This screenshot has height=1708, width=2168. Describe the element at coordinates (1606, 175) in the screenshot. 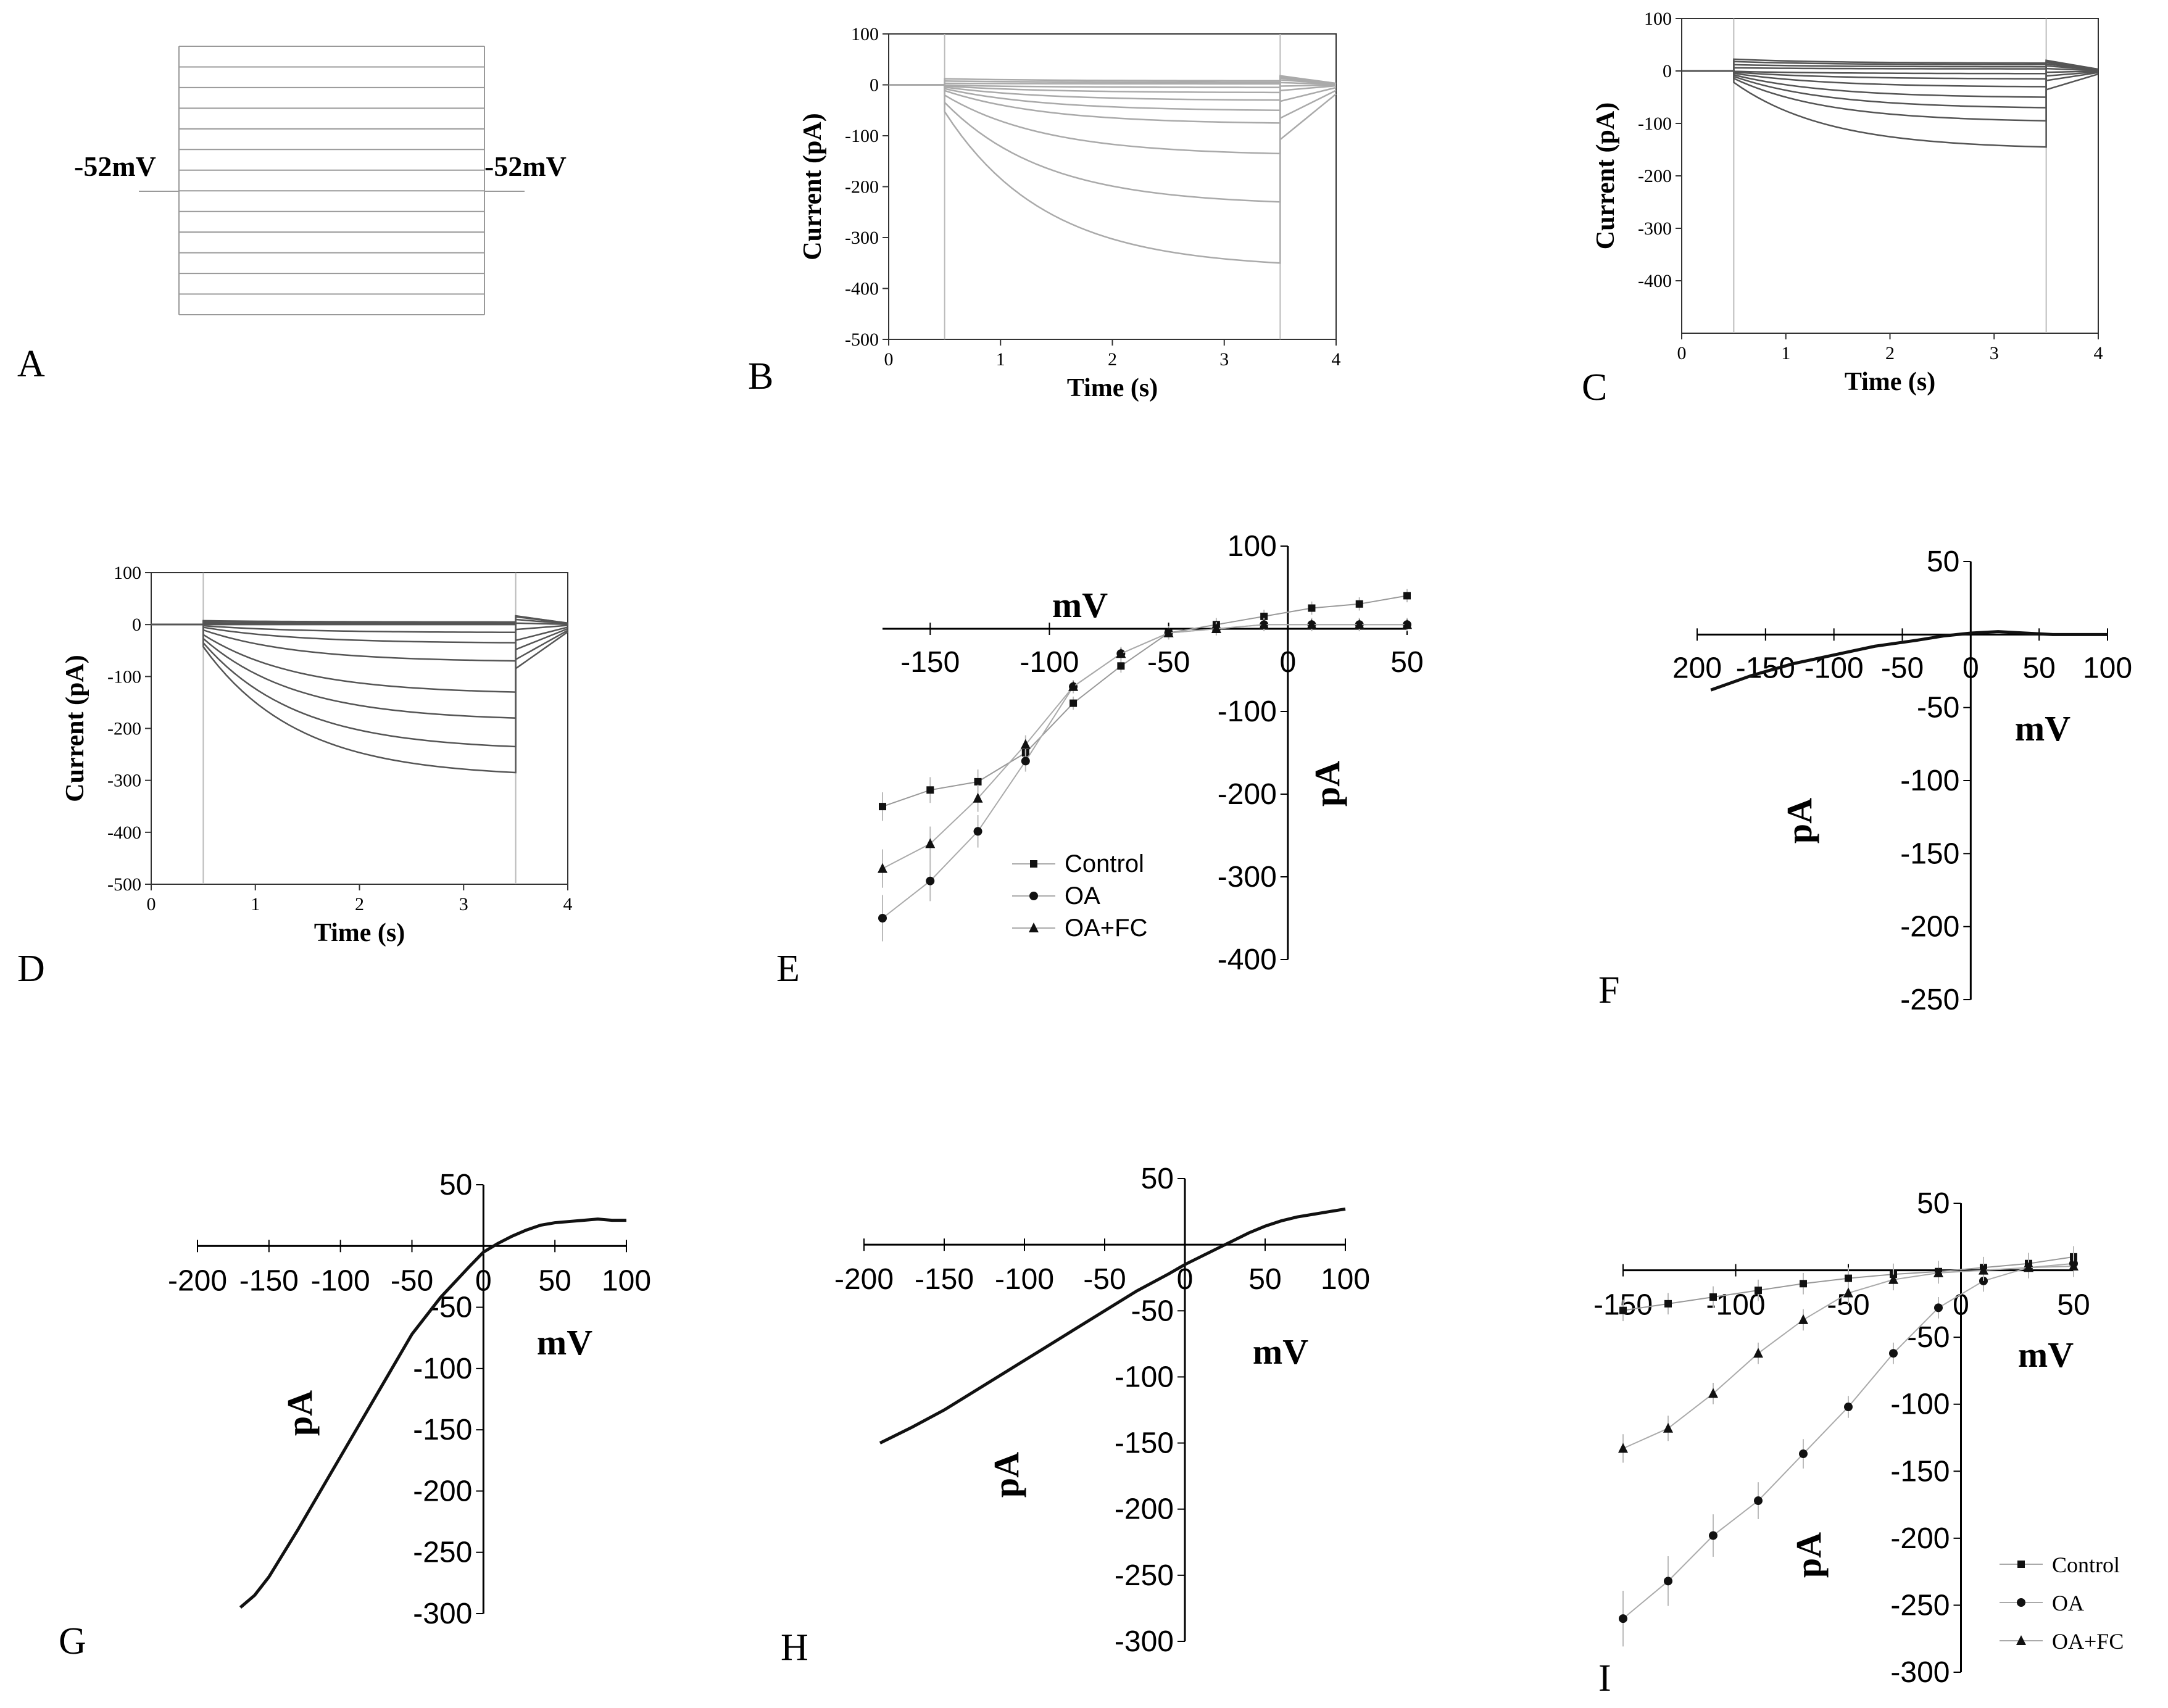

I see `y-axis-label: Current (pA)` at that location.